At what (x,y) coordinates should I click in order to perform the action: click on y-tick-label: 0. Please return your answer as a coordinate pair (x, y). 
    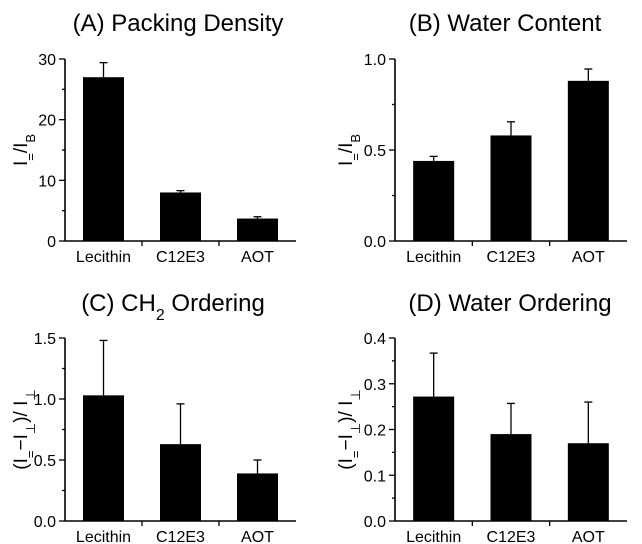
    Looking at the image, I should click on (51, 242).